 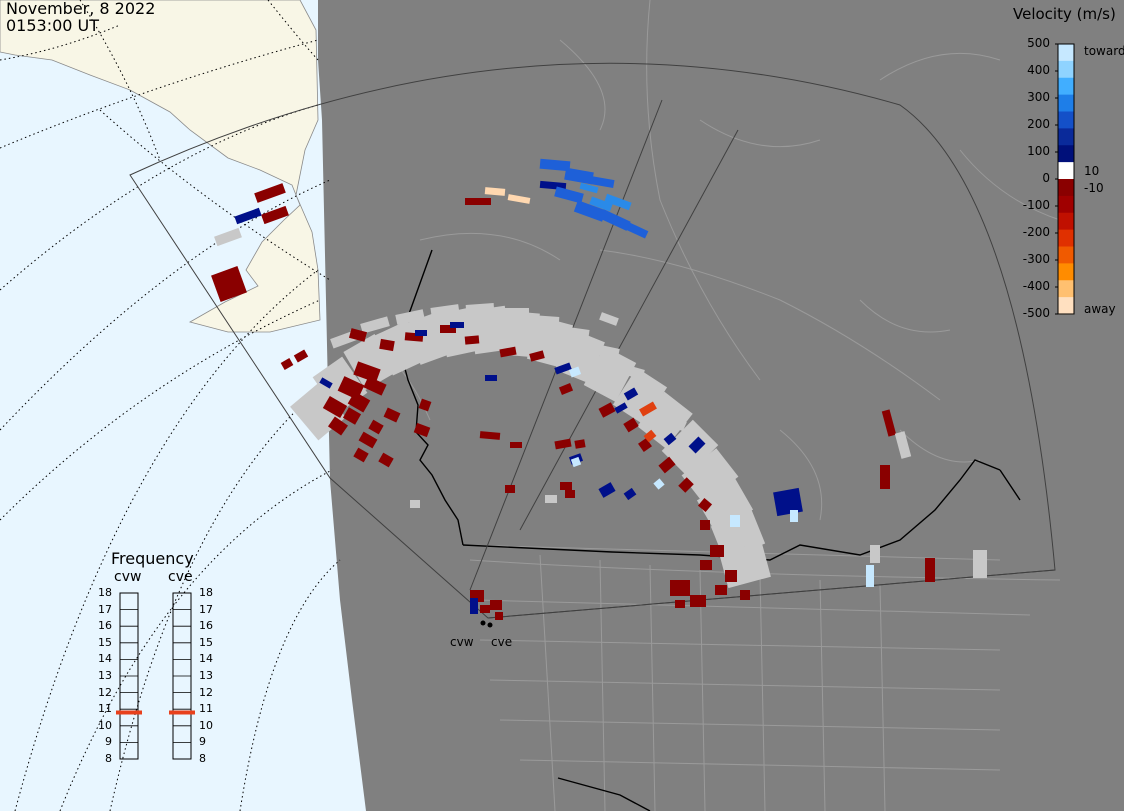 What do you see at coordinates (1036, 205) in the screenshot?
I see `colorbar-tick-label: -100` at bounding box center [1036, 205].